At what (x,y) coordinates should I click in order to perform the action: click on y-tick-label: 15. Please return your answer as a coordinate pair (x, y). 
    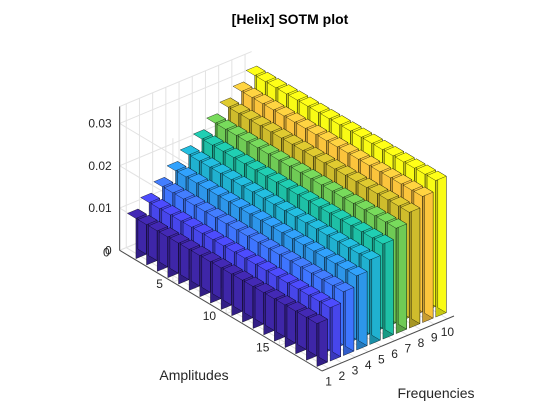
    Looking at the image, I should click on (263, 348).